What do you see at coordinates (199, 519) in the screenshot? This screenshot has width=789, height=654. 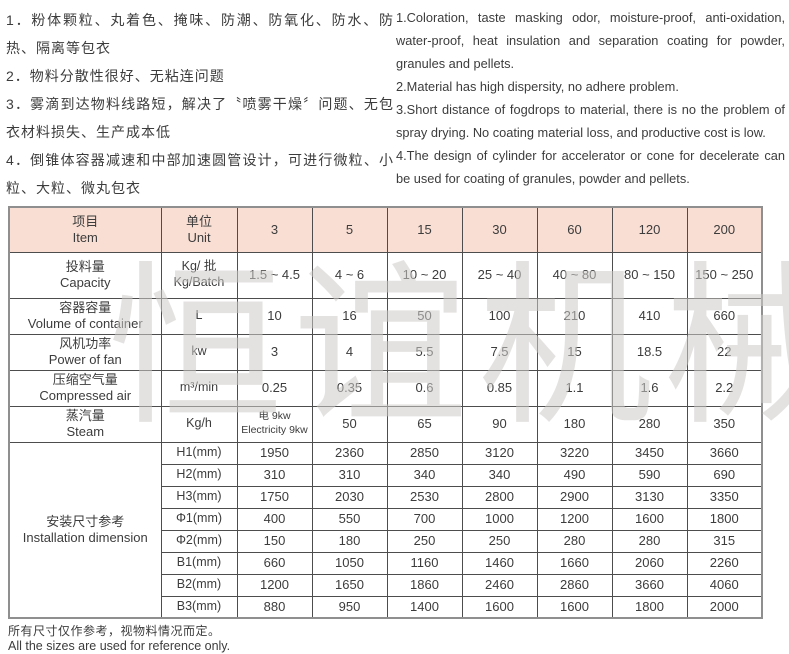 I see `dimension-param-cell: Φ1(mm)` at bounding box center [199, 519].